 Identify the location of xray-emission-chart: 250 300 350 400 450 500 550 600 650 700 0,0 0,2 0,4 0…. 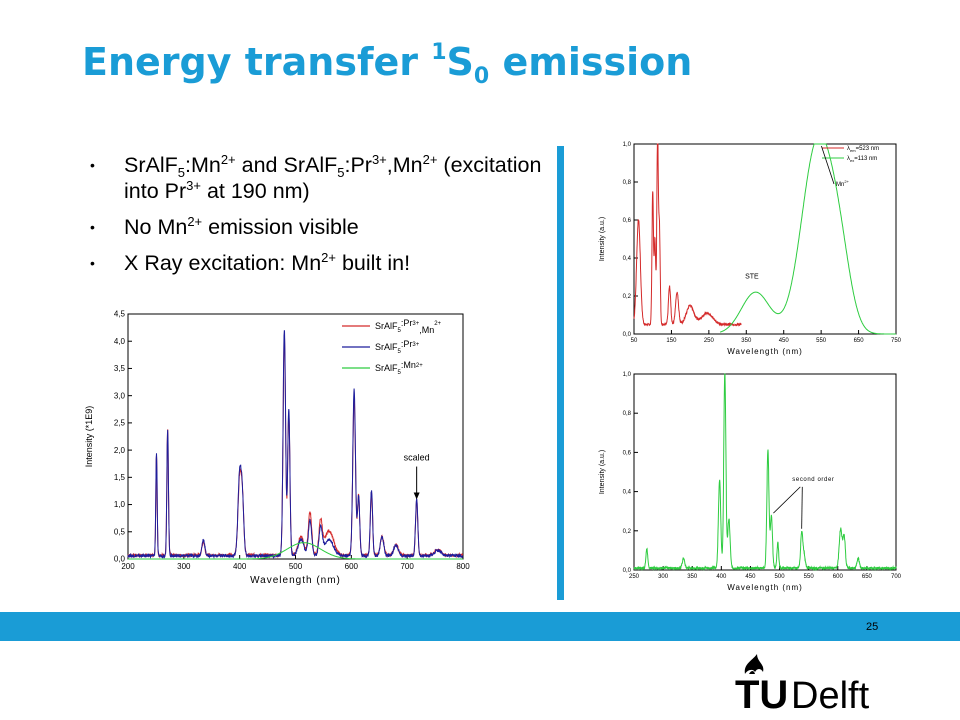
(750, 482).